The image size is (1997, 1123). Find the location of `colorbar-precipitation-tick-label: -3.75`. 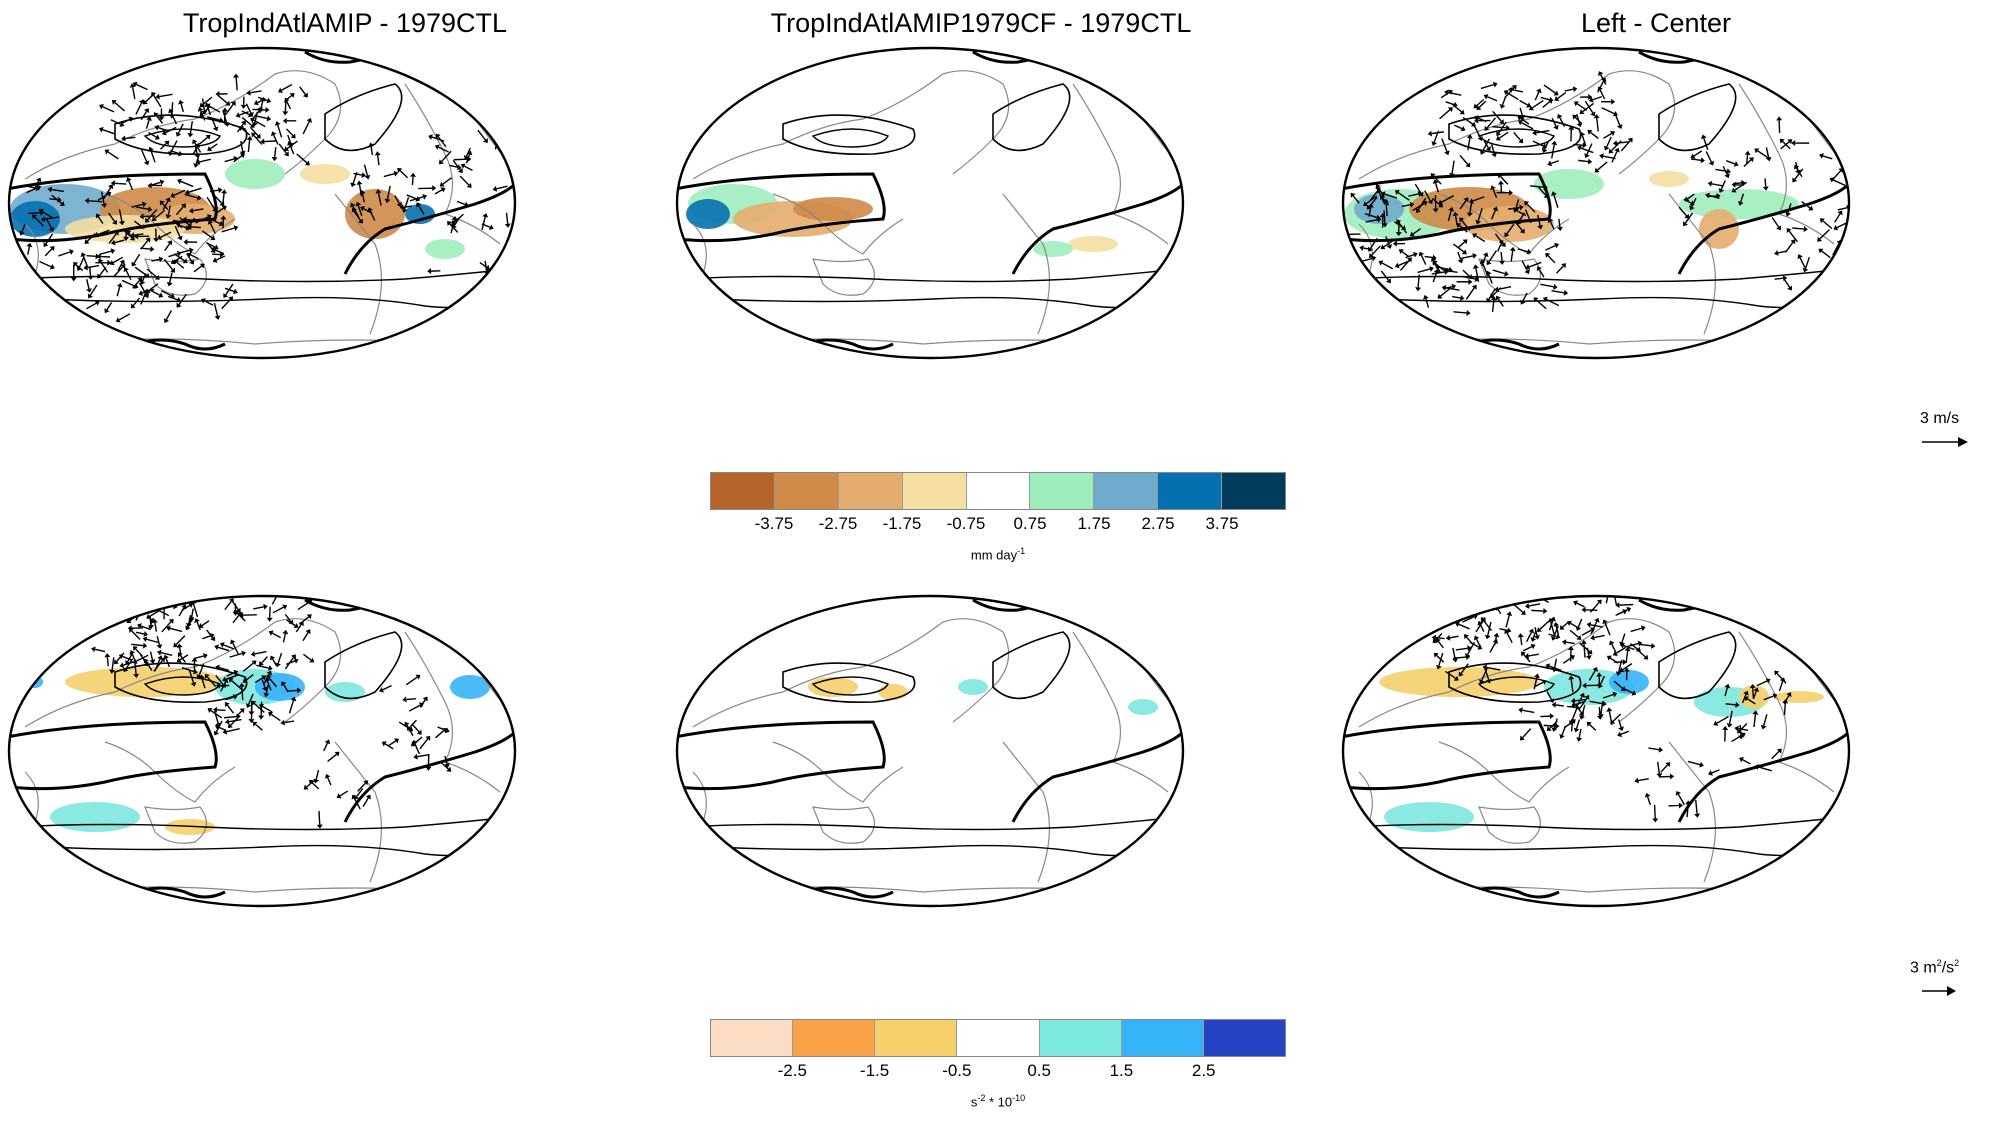

colorbar-precipitation-tick-label: -3.75 is located at coordinates (774, 523).